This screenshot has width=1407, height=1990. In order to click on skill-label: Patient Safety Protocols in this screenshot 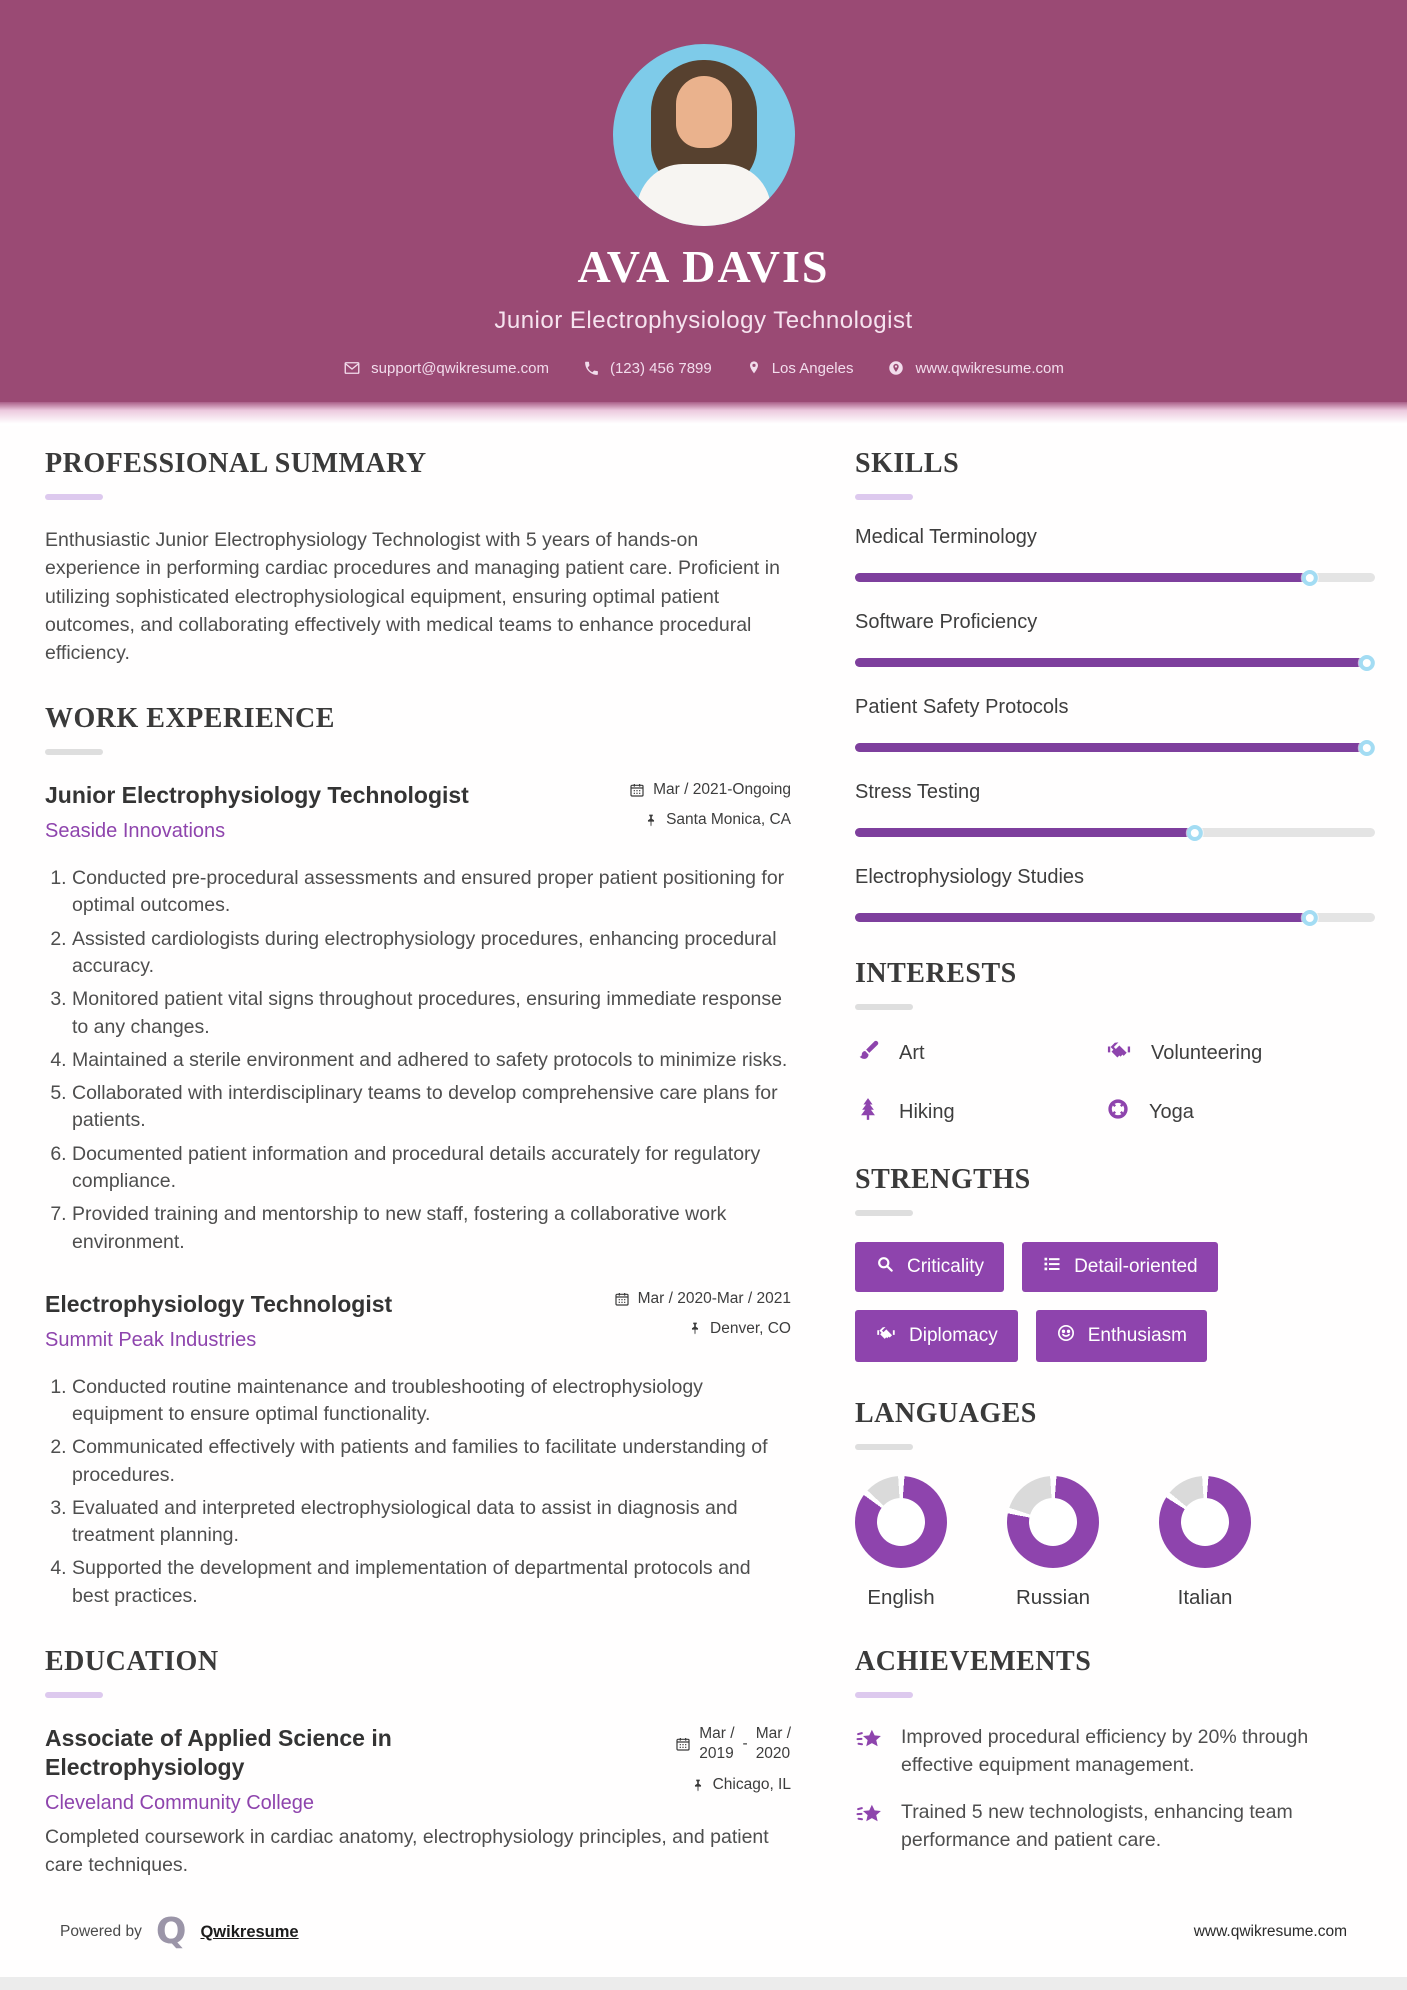, I will do `click(962, 707)`.